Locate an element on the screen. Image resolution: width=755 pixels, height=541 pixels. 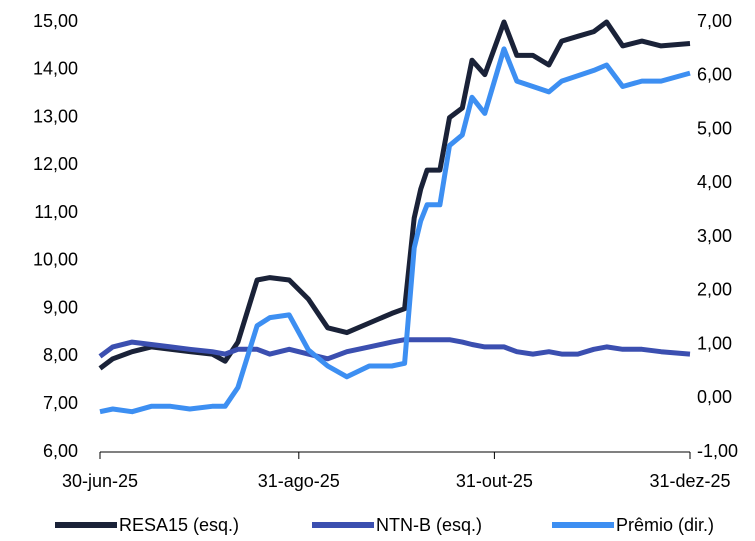
y-tick-label: 9,00 is located at coordinates (60, 307).